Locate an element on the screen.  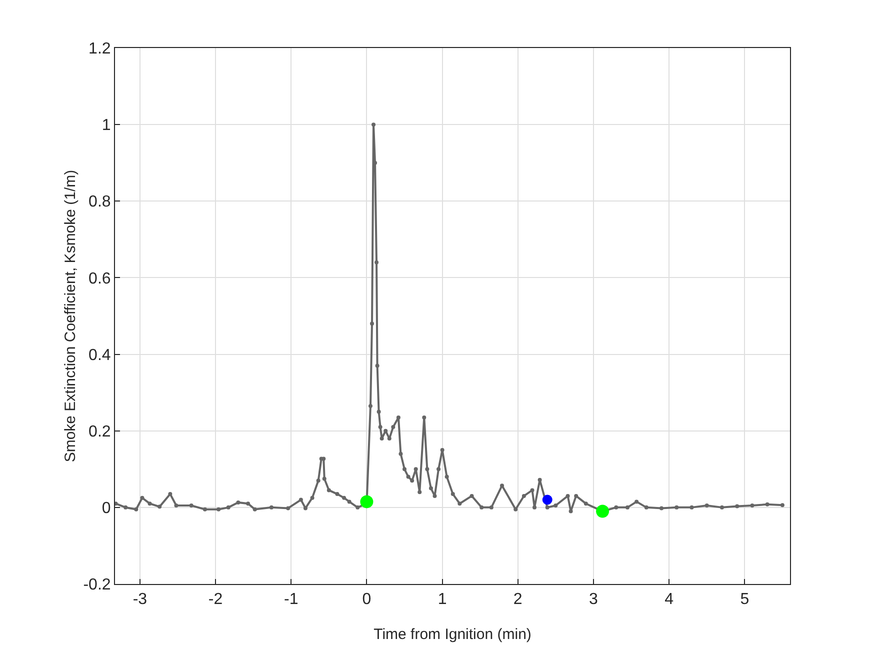
y-tick-label: 0.2 is located at coordinates (99, 431).